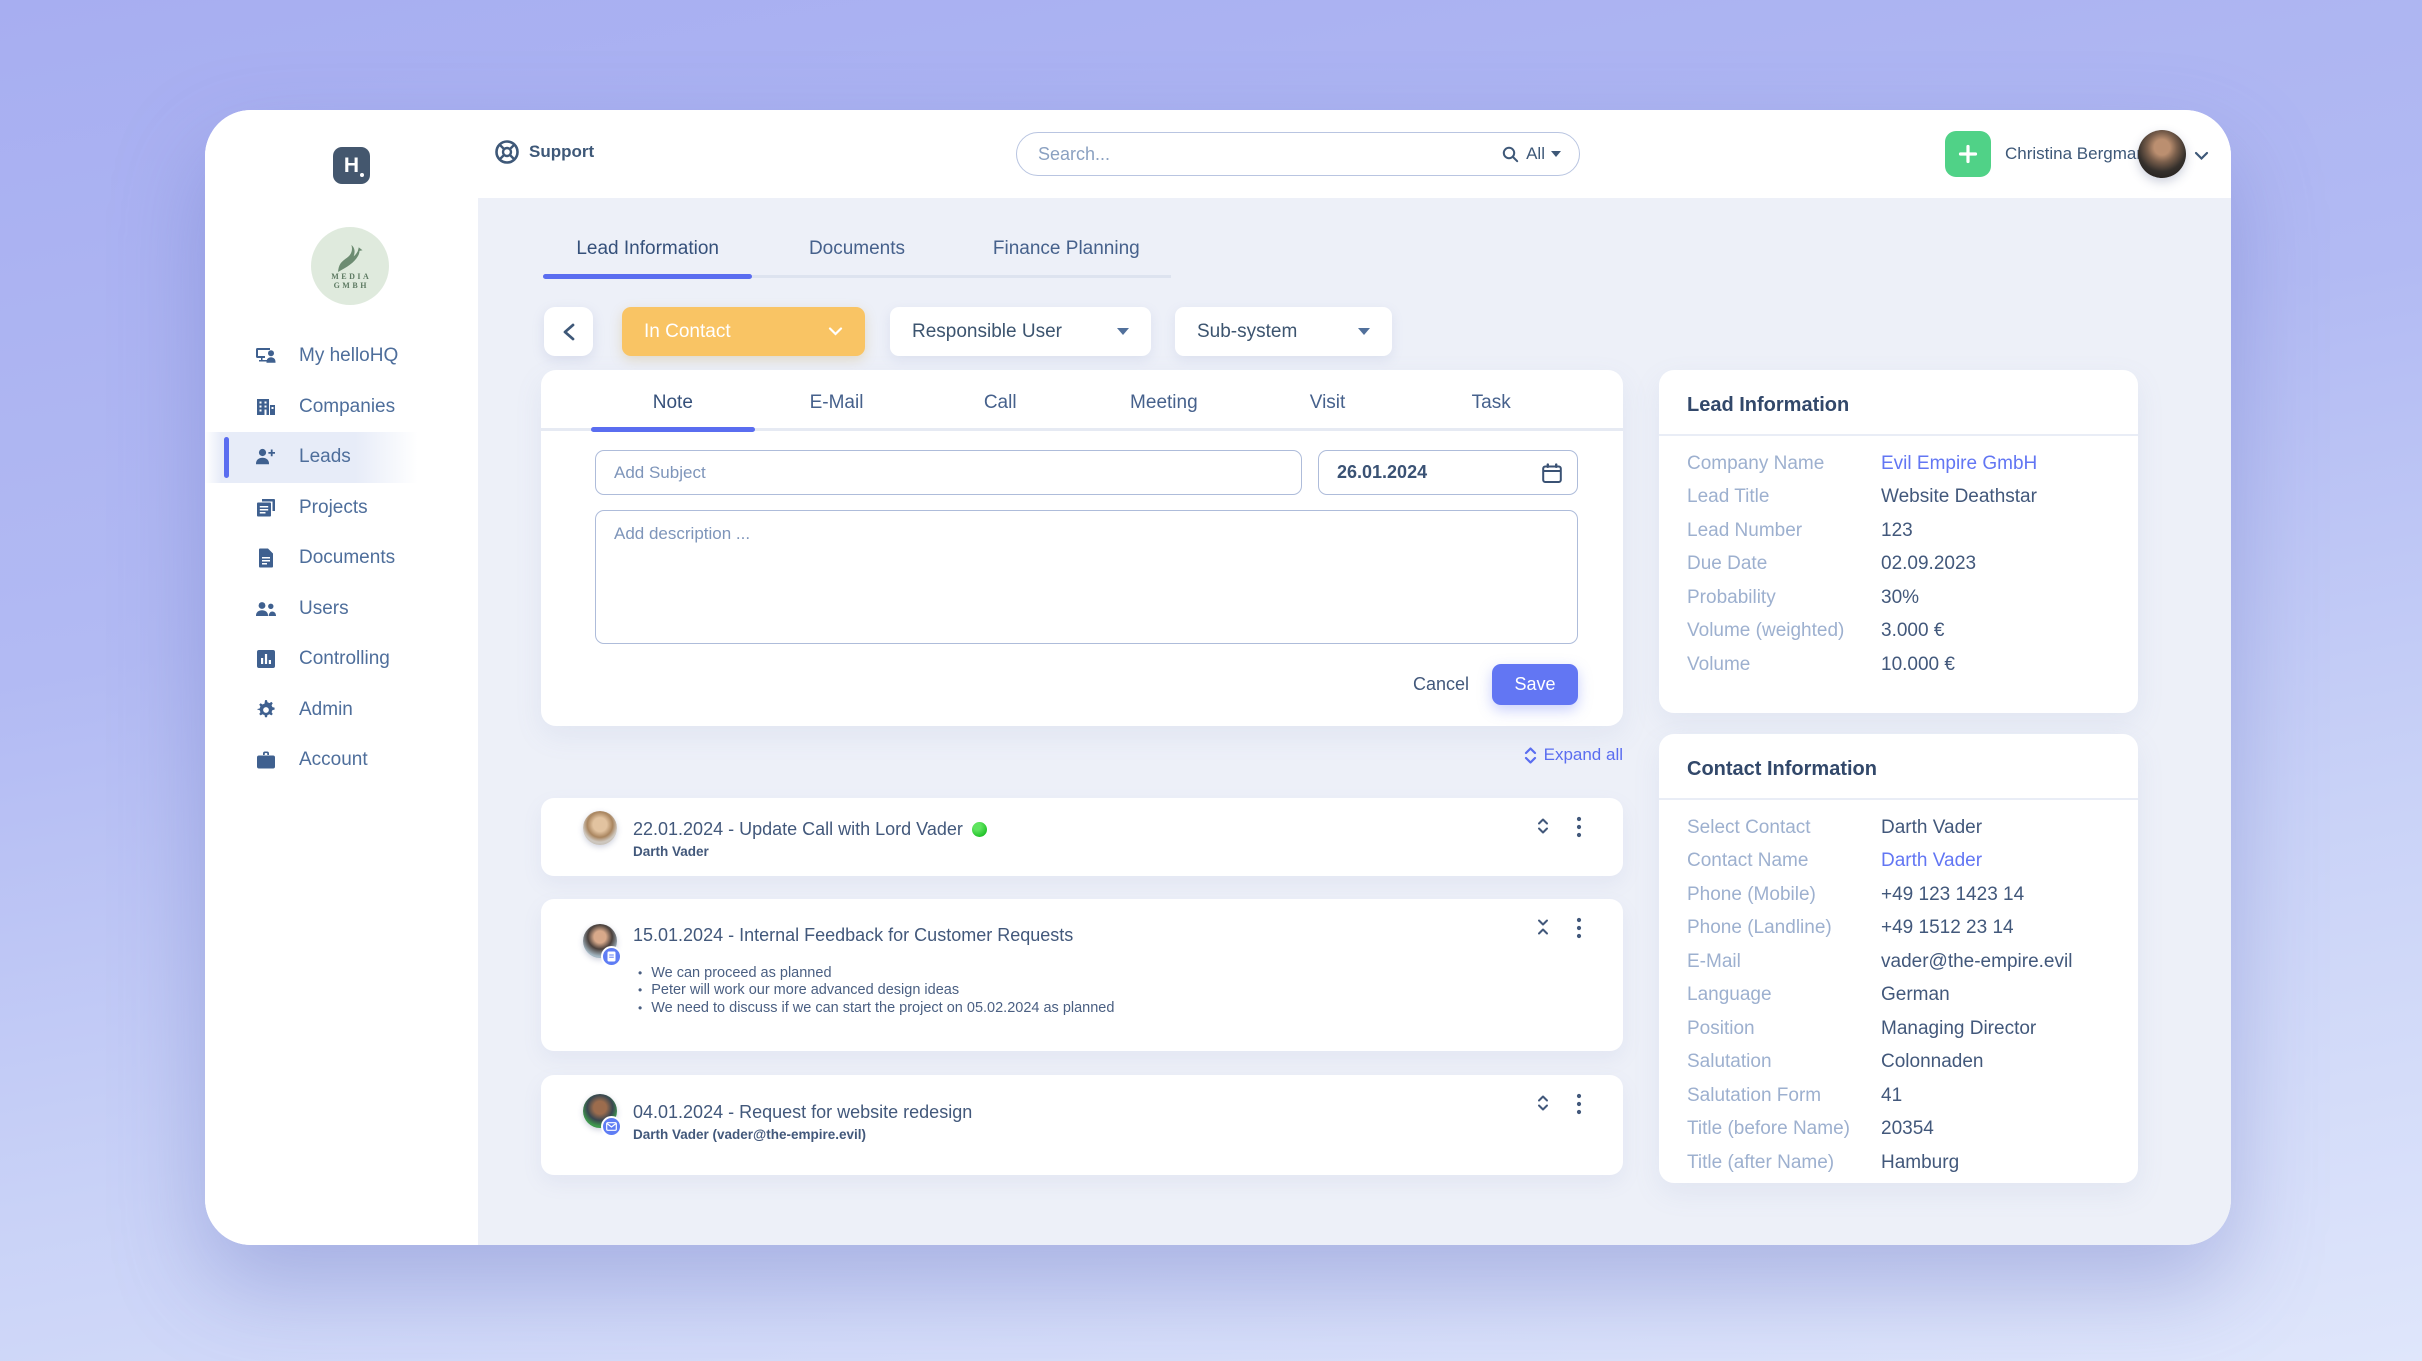 This screenshot has width=2422, height=1361. I want to click on search-input, so click(1270, 154).